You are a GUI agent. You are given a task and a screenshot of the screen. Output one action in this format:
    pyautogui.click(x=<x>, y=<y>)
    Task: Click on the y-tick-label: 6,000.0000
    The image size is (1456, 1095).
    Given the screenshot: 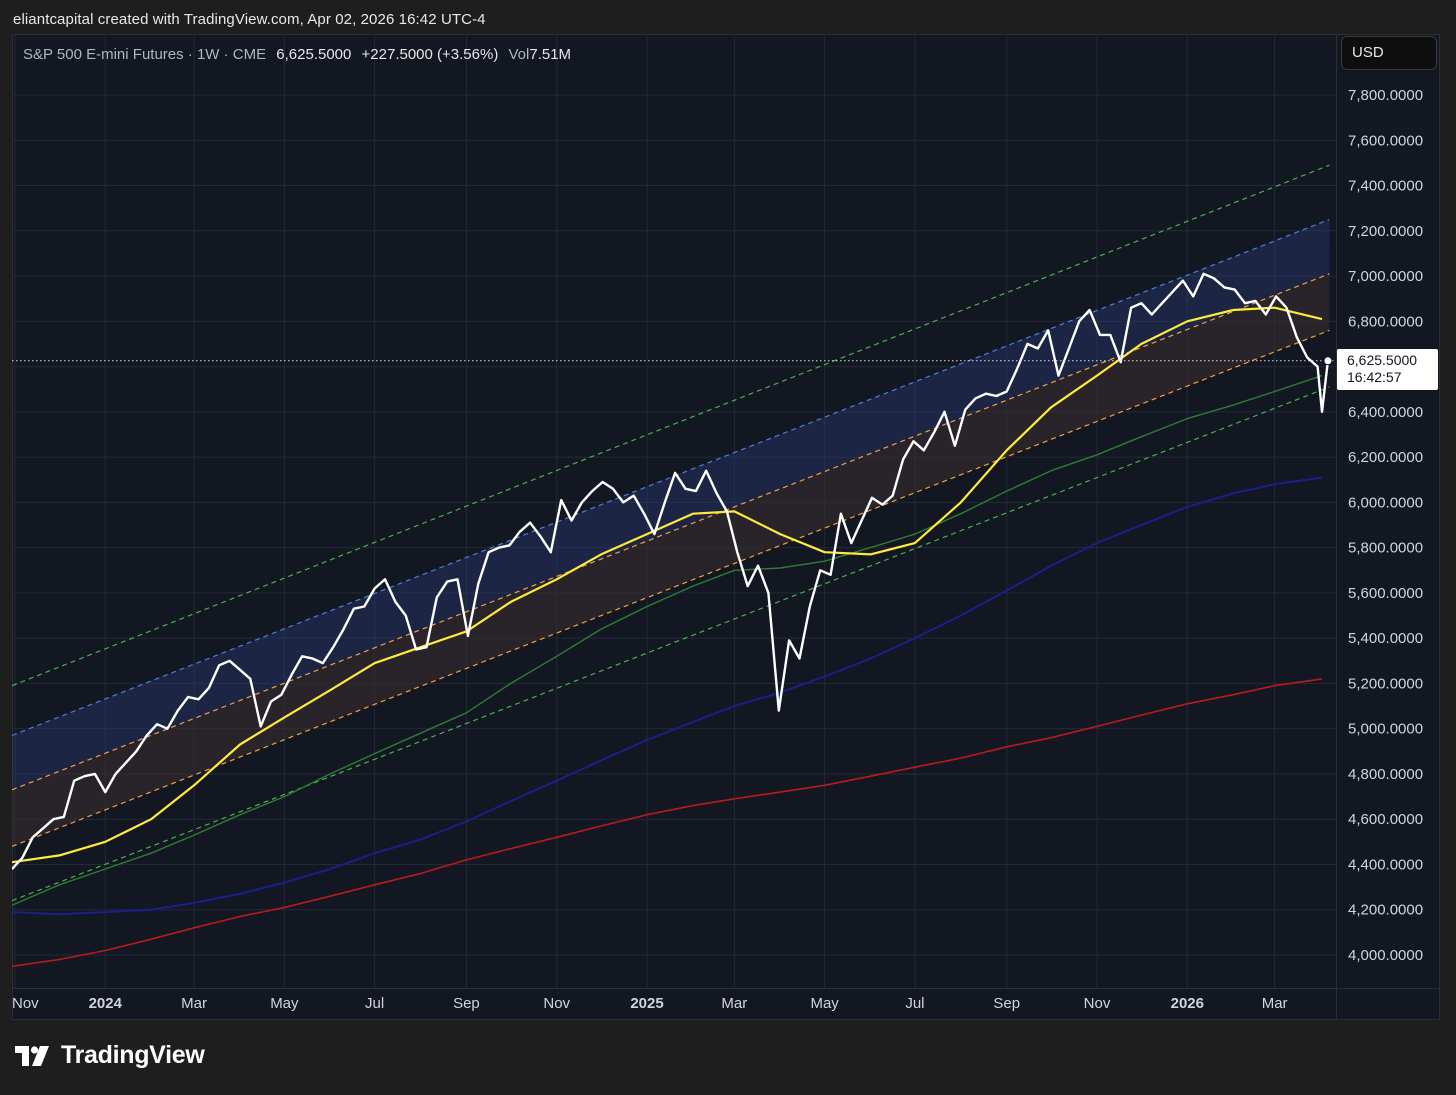 What is the action you would take?
    pyautogui.click(x=1385, y=502)
    